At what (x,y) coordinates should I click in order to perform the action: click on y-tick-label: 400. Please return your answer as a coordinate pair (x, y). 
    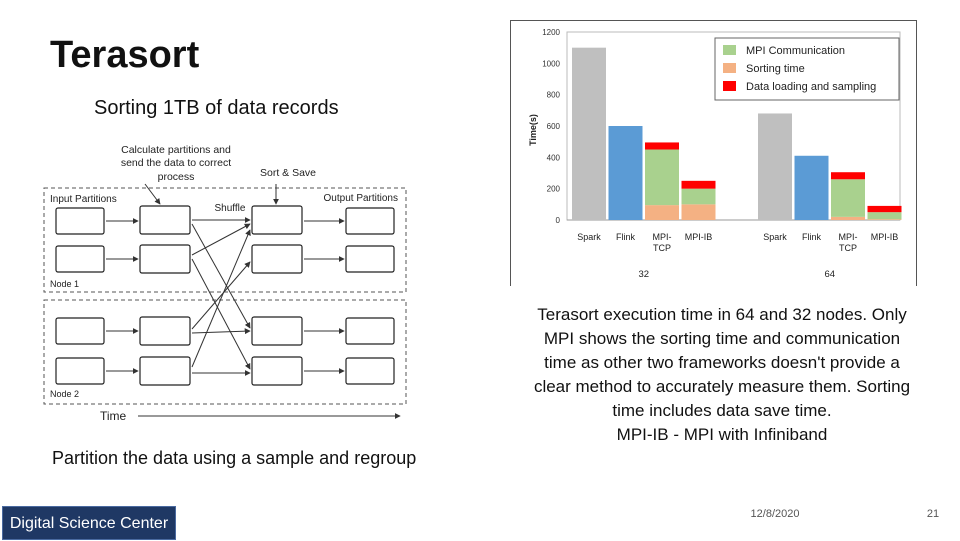
    Looking at the image, I should click on (554, 157).